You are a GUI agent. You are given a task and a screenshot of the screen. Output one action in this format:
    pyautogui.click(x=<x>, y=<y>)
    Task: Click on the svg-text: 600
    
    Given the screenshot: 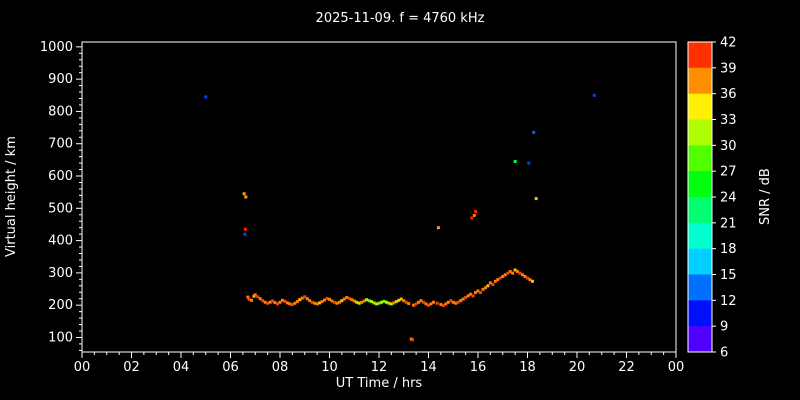 What is the action you would take?
    pyautogui.click(x=60, y=176)
    